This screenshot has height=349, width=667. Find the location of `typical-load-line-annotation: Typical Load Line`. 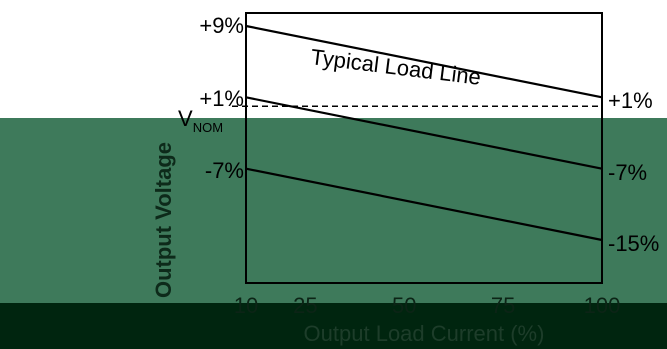

typical-load-line-annotation: Typical Load Line is located at coordinates (395, 67).